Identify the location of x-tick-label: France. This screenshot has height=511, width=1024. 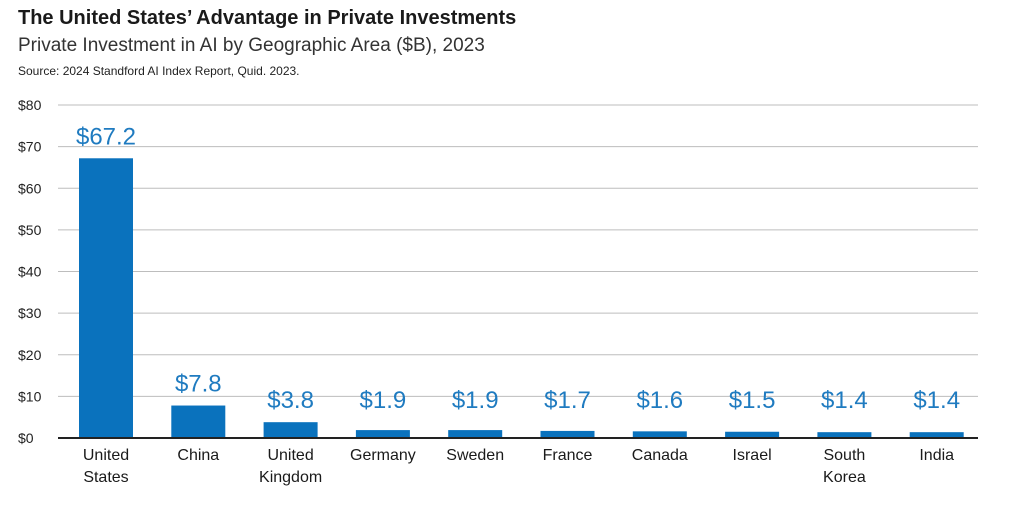
(568, 455).